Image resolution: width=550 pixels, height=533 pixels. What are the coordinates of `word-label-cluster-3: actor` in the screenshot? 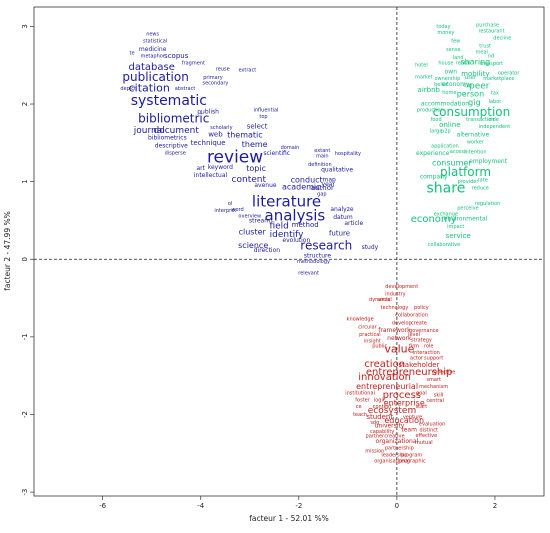 It's located at (417, 358).